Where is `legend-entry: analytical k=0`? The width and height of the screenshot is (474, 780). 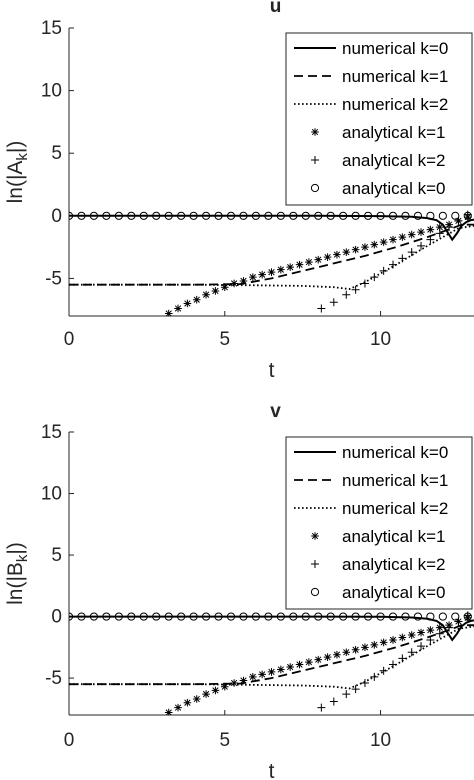 legend-entry: analytical k=0 is located at coordinates (377, 188).